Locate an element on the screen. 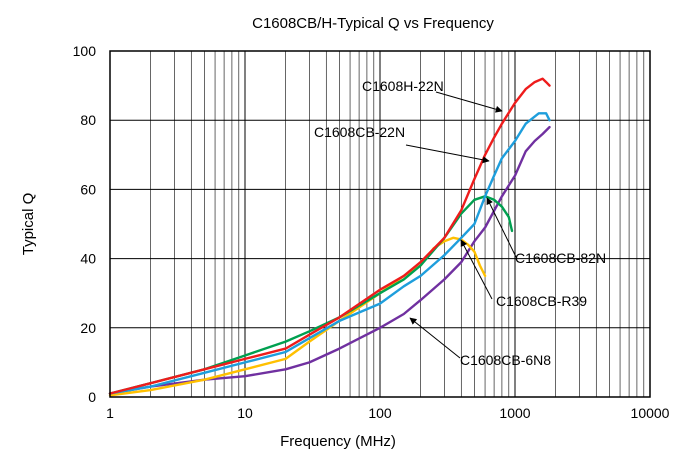  annotation-c1608cb-6n8: C1608CB-6N8 is located at coordinates (480, 342).